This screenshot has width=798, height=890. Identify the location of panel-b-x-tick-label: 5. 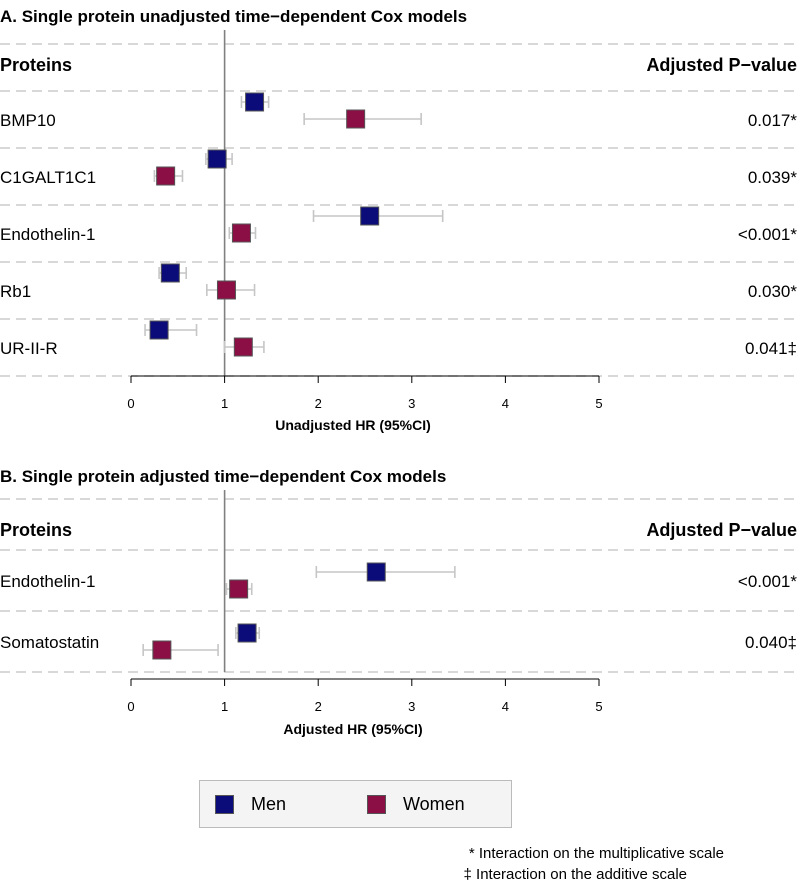
(598, 706).